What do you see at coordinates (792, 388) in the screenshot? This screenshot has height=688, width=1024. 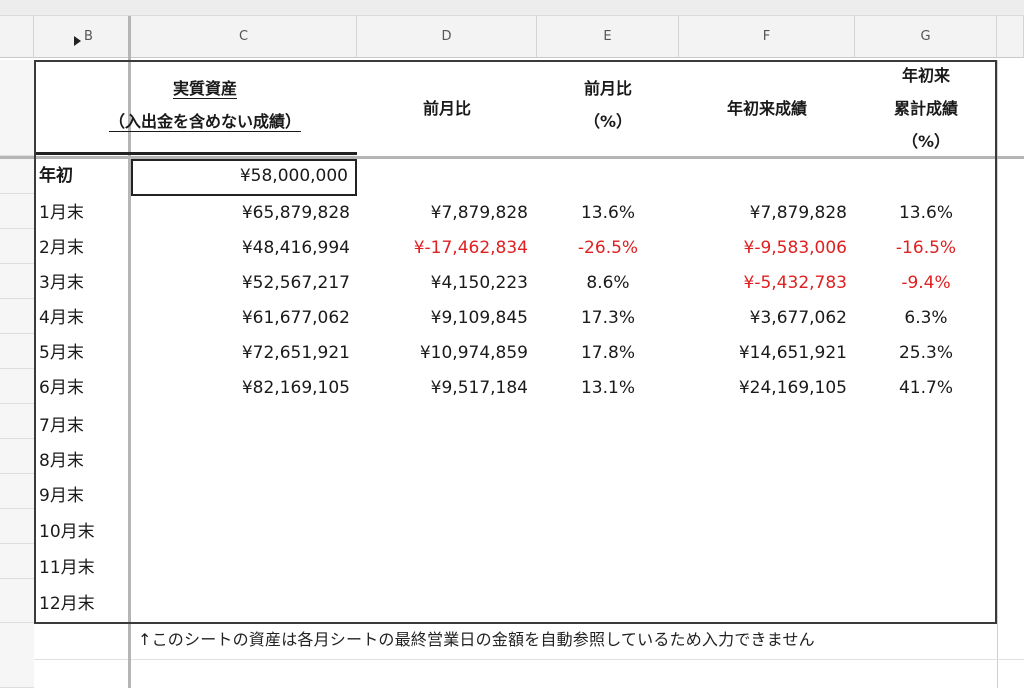 I see `cell-ytd-6: ¥24,169,105` at bounding box center [792, 388].